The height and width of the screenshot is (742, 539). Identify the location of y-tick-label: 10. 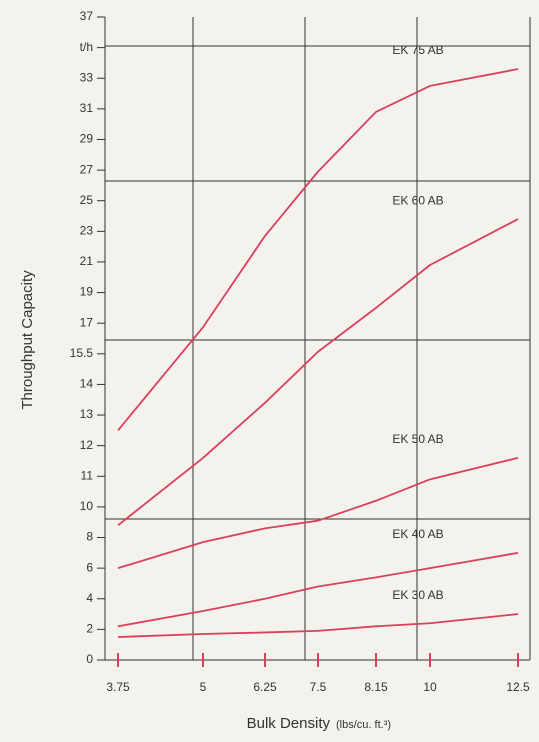
(87, 506).